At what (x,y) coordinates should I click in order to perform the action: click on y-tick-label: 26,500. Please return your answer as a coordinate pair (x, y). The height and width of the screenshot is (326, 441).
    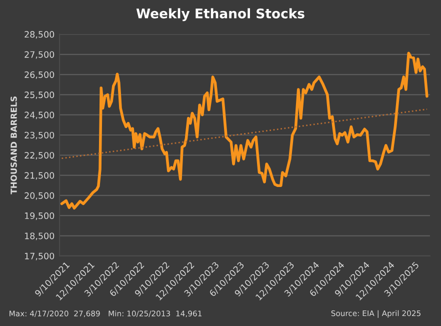
    Looking at the image, I should click on (39, 75).